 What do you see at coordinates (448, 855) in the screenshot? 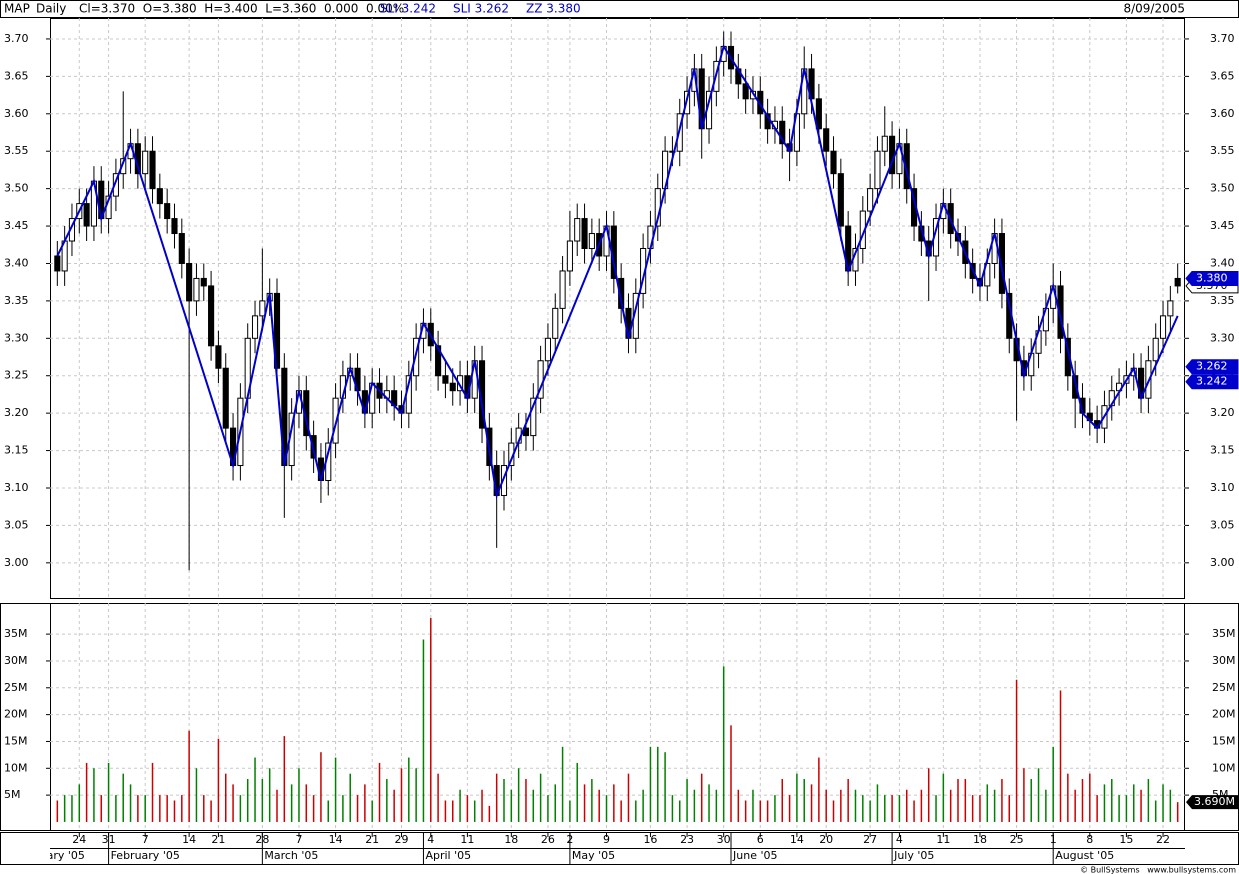
I see `month-label: April '05` at bounding box center [448, 855].